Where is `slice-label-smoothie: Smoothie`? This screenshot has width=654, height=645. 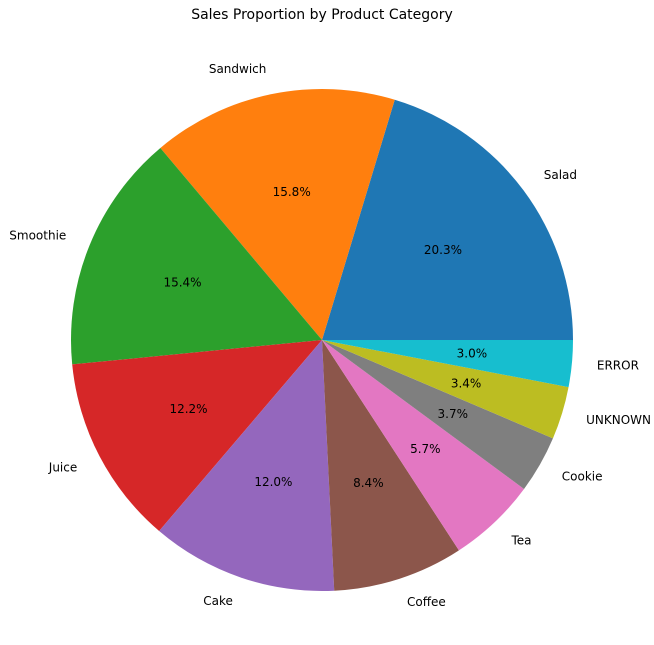
slice-label-smoothie: Smoothie is located at coordinates (37, 235).